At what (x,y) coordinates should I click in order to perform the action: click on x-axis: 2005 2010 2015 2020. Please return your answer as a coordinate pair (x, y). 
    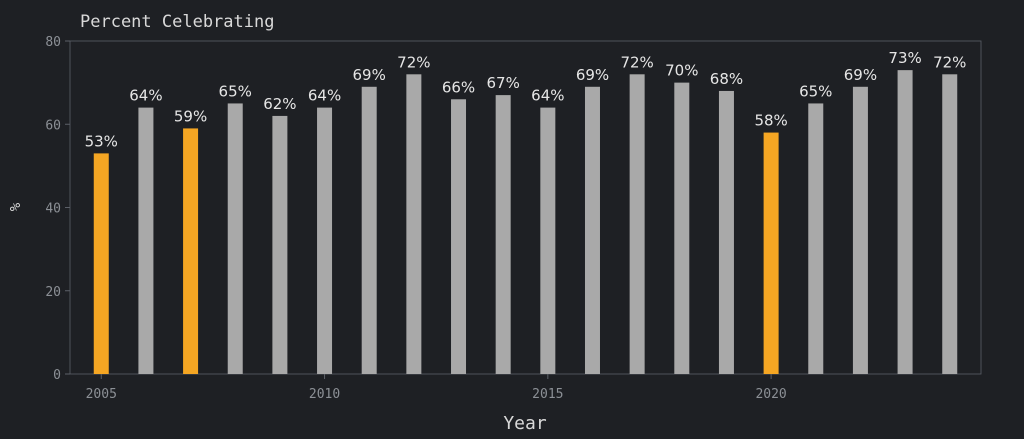
    Looking at the image, I should click on (436, 388).